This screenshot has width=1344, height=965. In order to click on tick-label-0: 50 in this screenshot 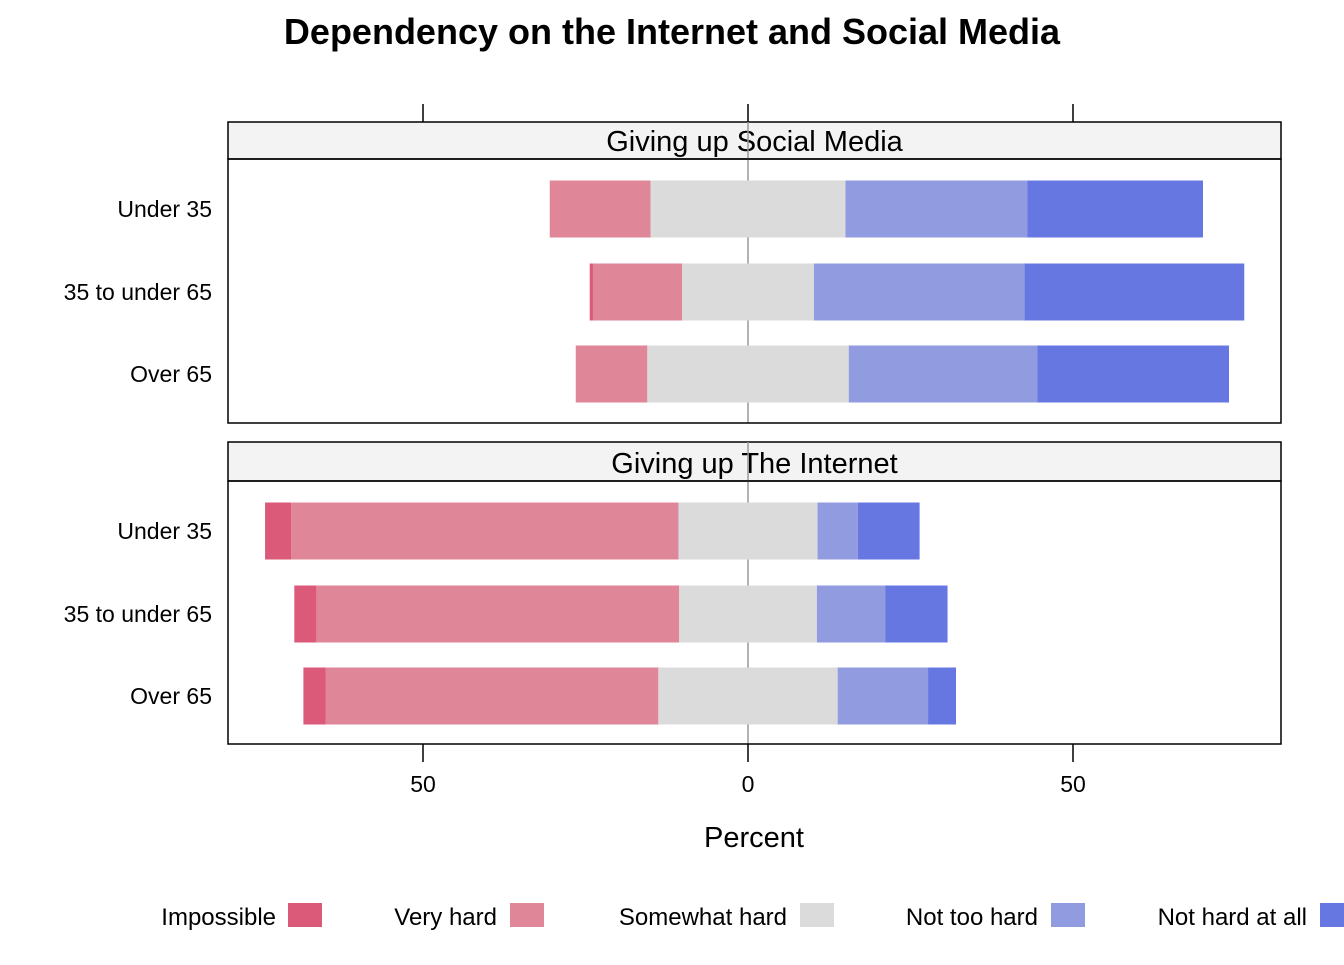, I will do `click(423, 784)`.